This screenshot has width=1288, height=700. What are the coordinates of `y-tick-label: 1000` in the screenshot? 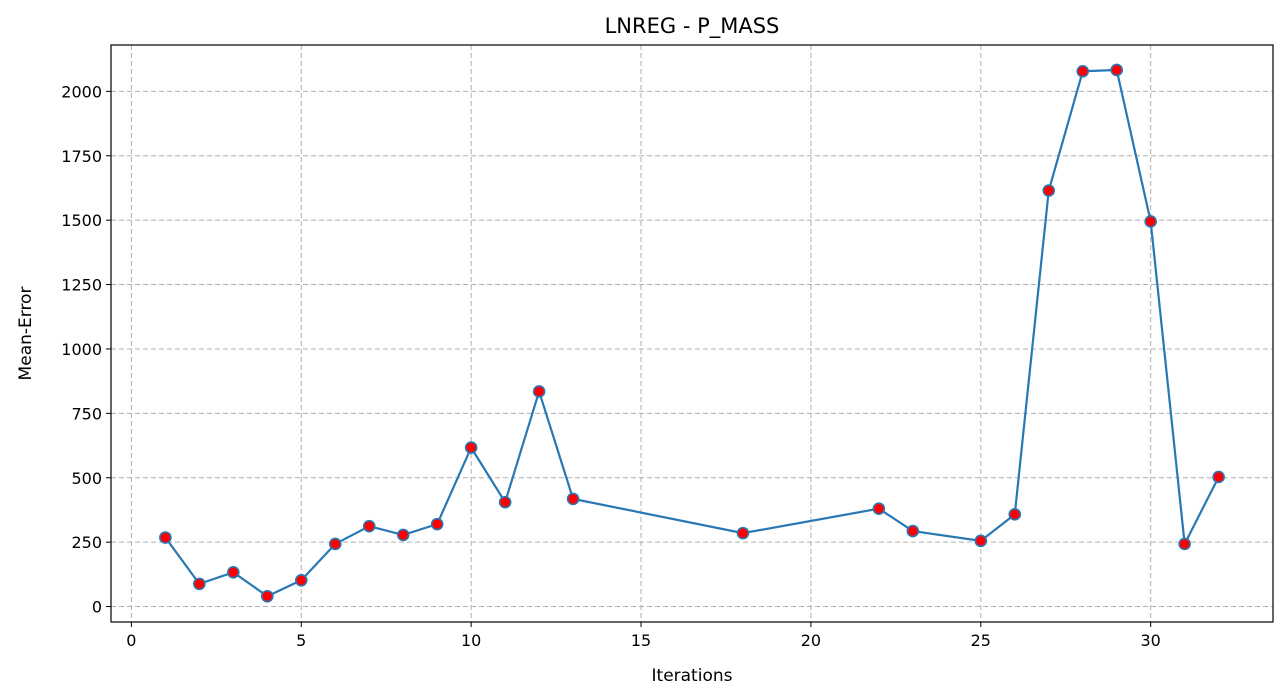 It's located at (81, 349).